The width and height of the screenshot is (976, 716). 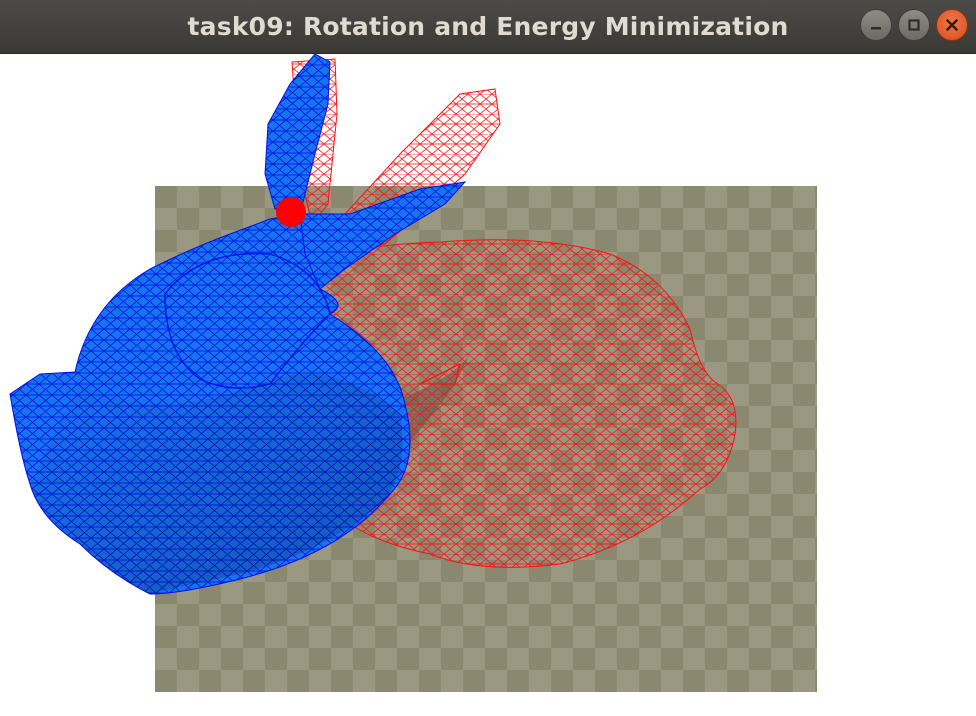 I want to click on maximize-icon, so click(x=914, y=25).